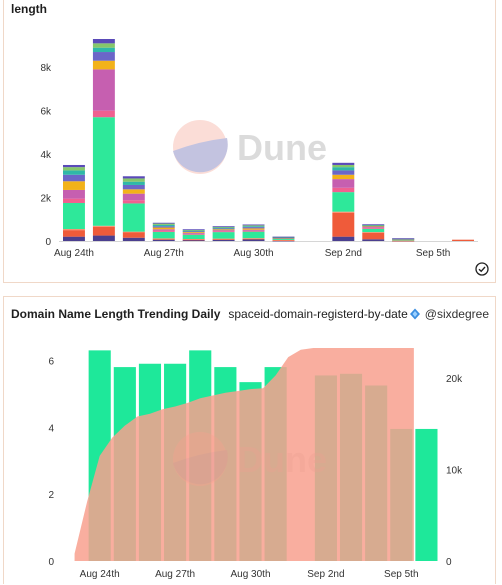  I want to click on y-left-tick-label: 6, so click(51, 361).